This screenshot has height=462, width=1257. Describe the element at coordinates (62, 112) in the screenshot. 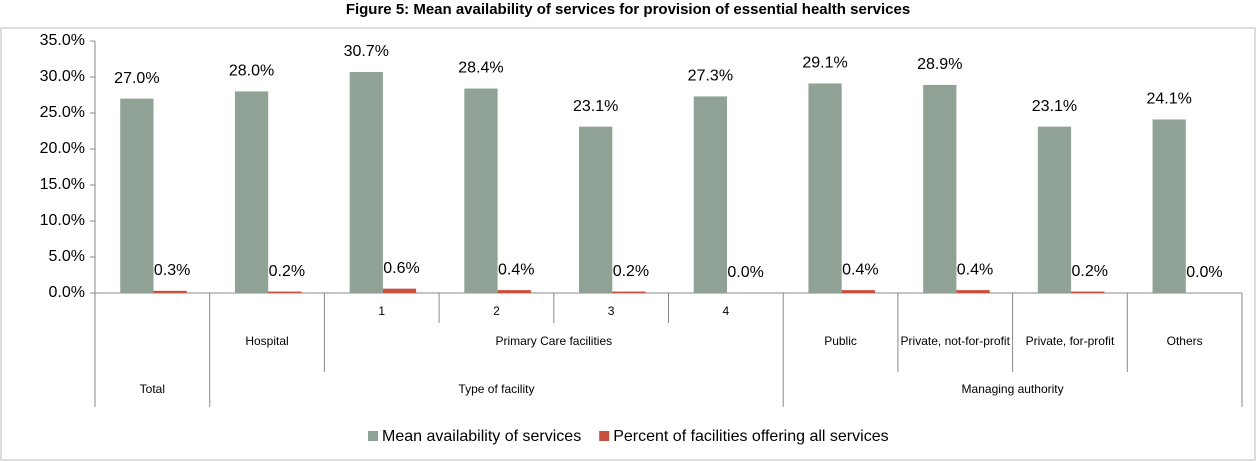

I see `y-tick-label: 25.0%` at that location.